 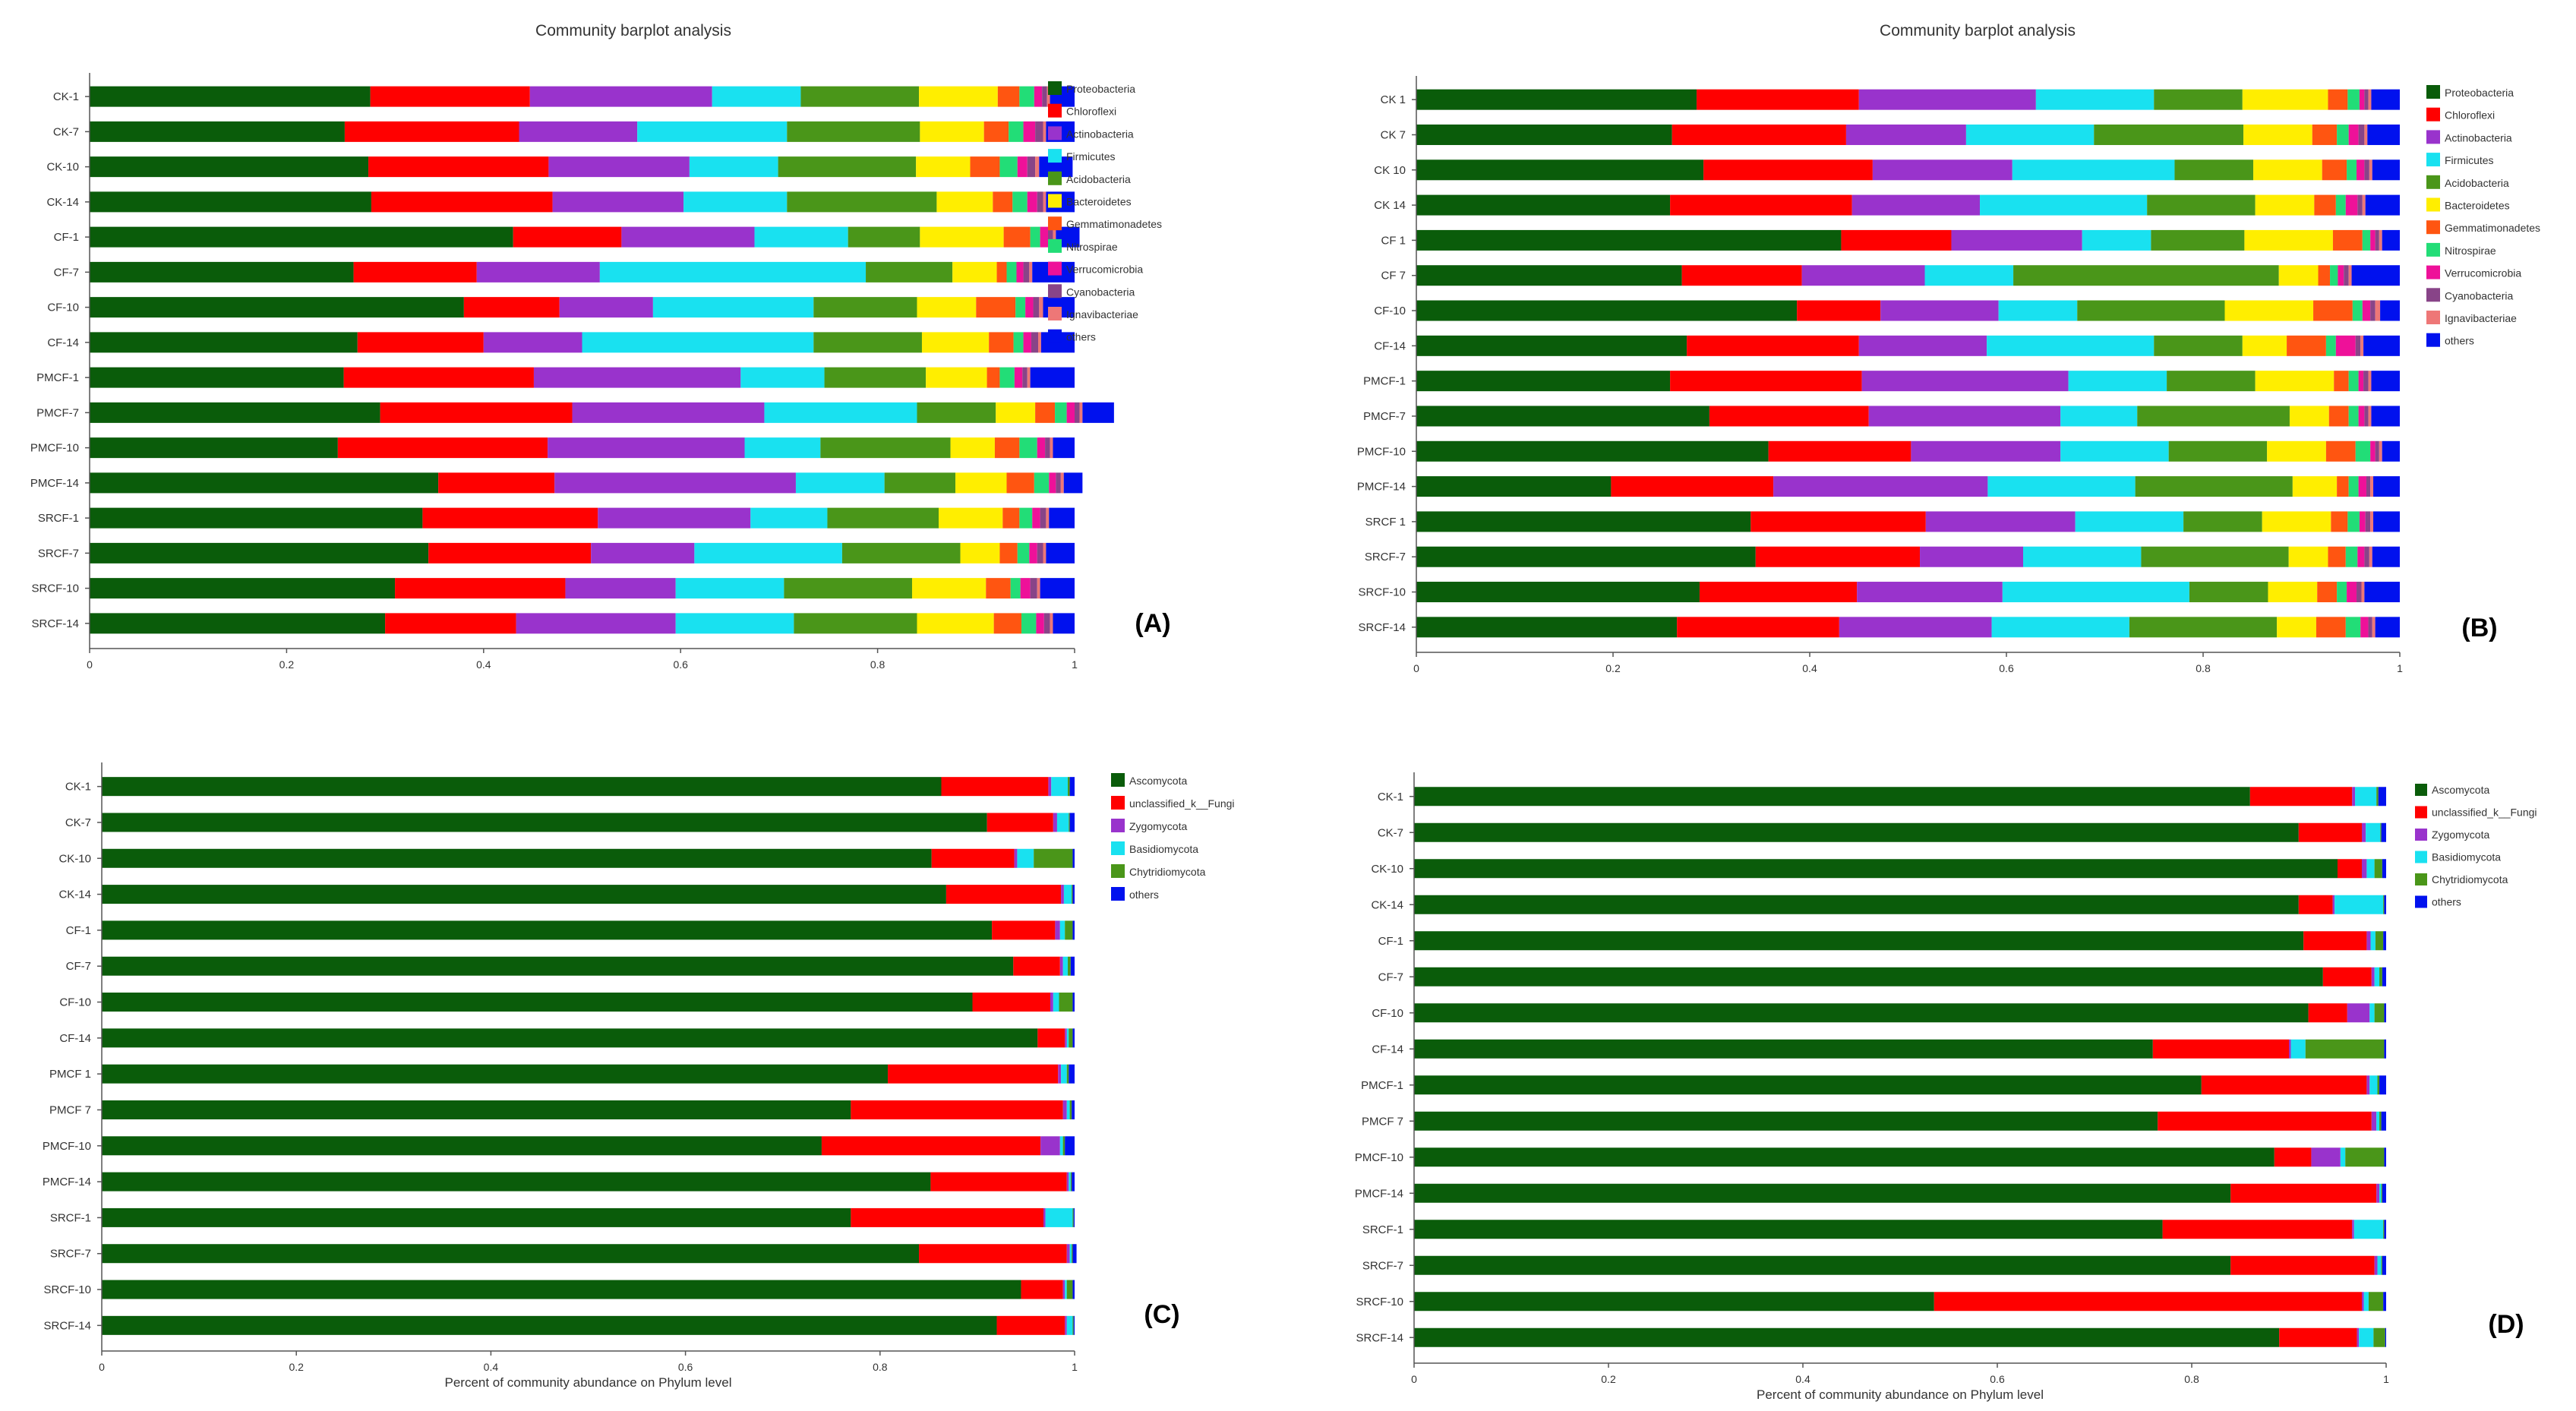 I want to click on legend-label: Zygomycota, so click(x=2460, y=835).